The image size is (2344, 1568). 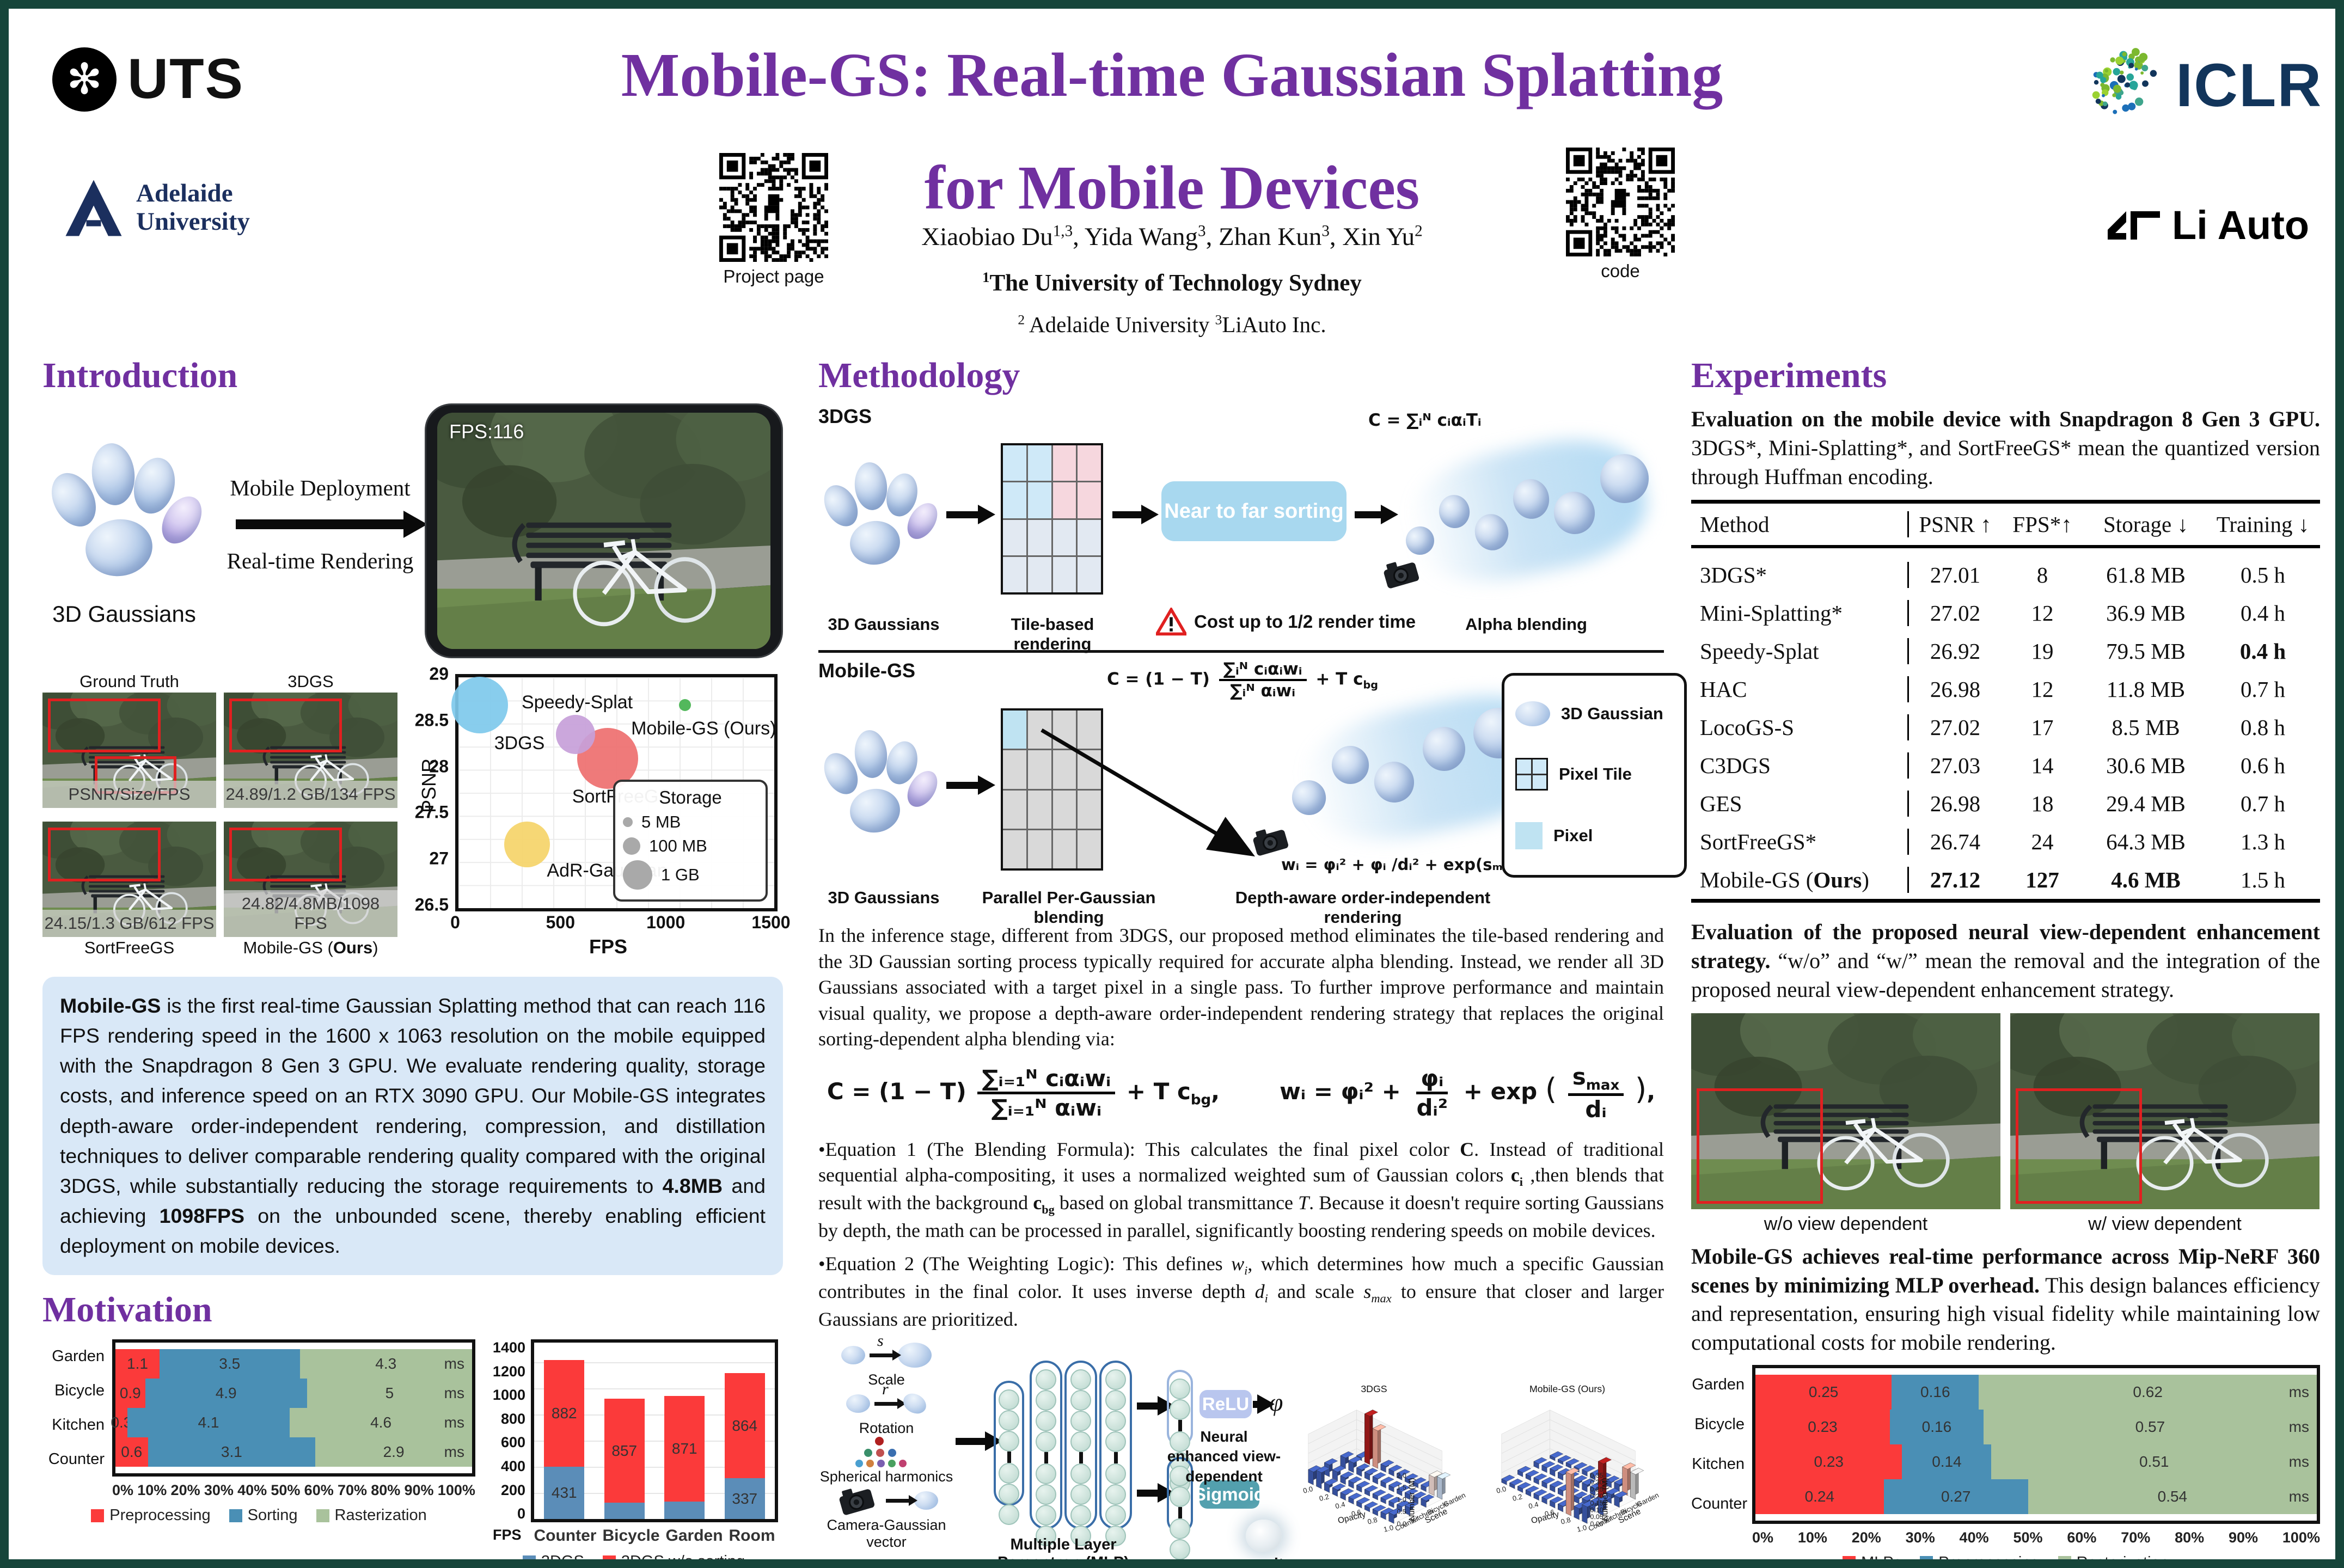 What do you see at coordinates (1956, 524) in the screenshot?
I see `column-header: PSNR ↑` at bounding box center [1956, 524].